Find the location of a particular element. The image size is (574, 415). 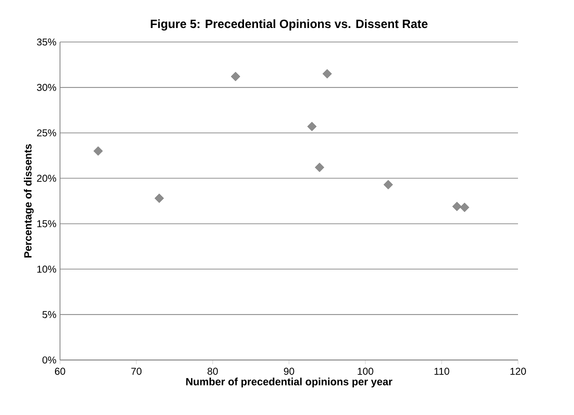

y-tick-label: 35% is located at coordinates (46, 42).